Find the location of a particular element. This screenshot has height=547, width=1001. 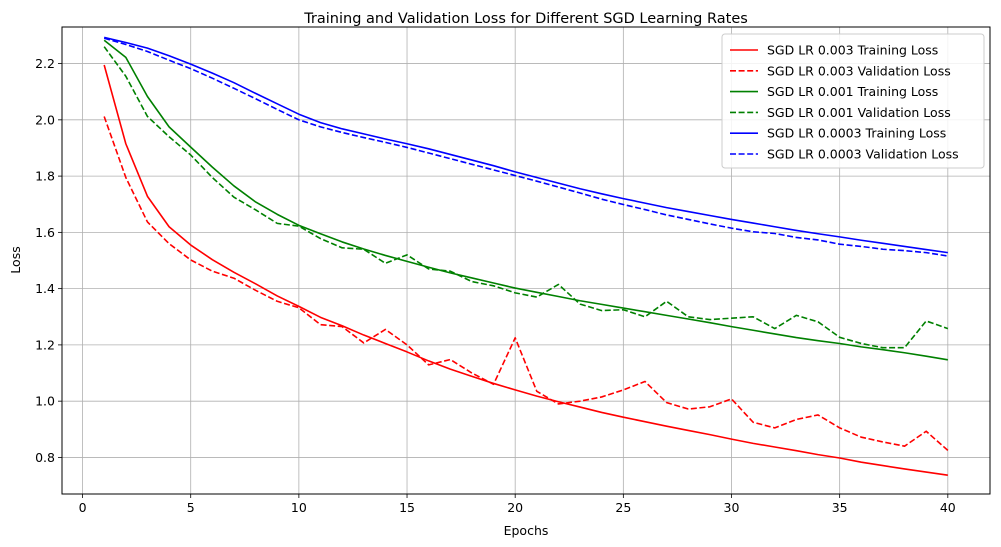

legend-label-5: SGD LR 0.0003 Validation Loss is located at coordinates (863, 154).